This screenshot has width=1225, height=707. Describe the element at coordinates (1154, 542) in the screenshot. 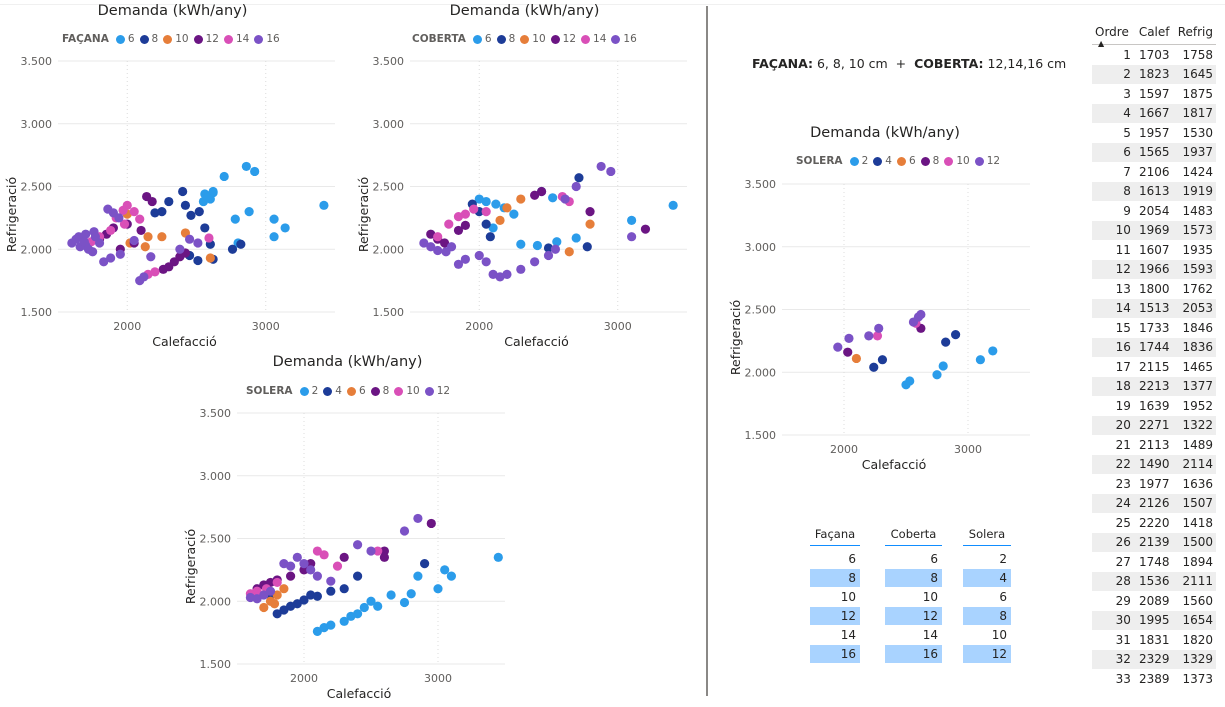

I see `table-row: 26 2139 1500` at that location.